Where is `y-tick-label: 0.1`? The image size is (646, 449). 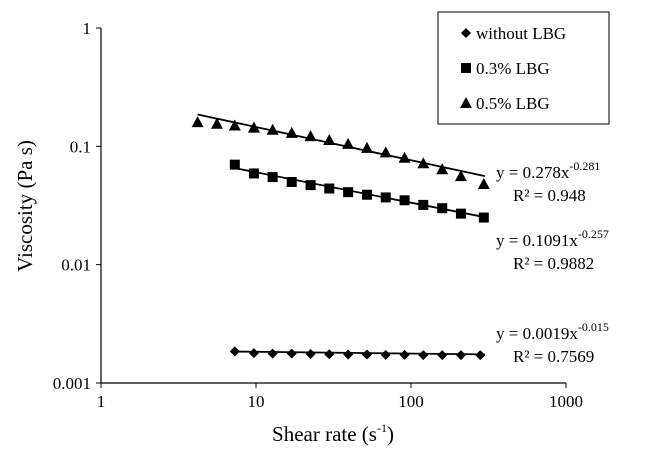
y-tick-label: 0.1 is located at coordinates (80, 146).